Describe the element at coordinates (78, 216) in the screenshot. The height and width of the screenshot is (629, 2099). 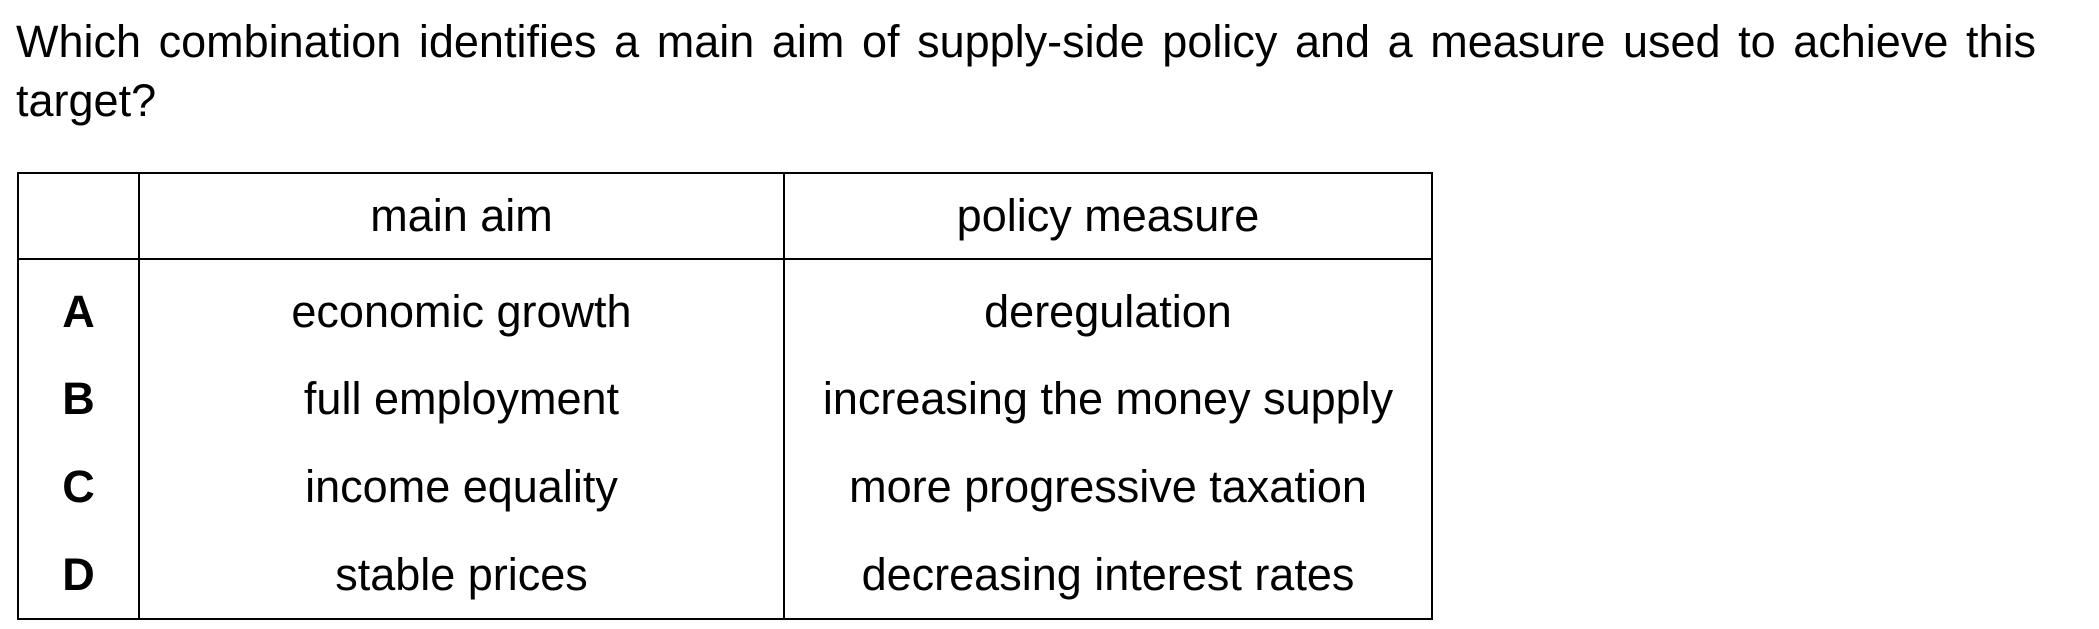
I see `header-option-letter` at that location.